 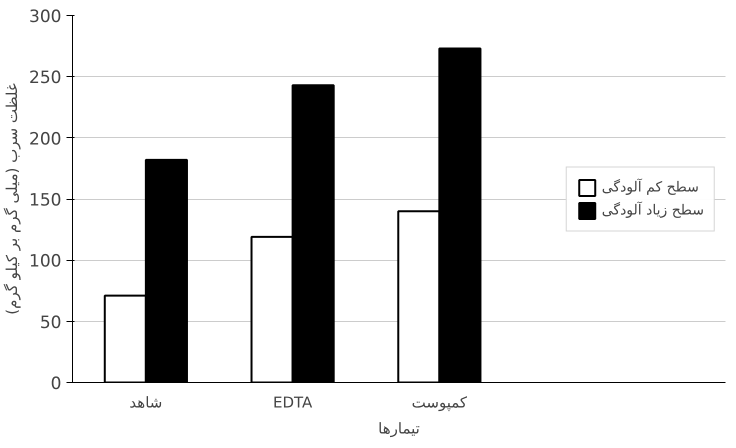 What do you see at coordinates (51, 322) in the screenshot?
I see `y-tick-label: 50` at bounding box center [51, 322].